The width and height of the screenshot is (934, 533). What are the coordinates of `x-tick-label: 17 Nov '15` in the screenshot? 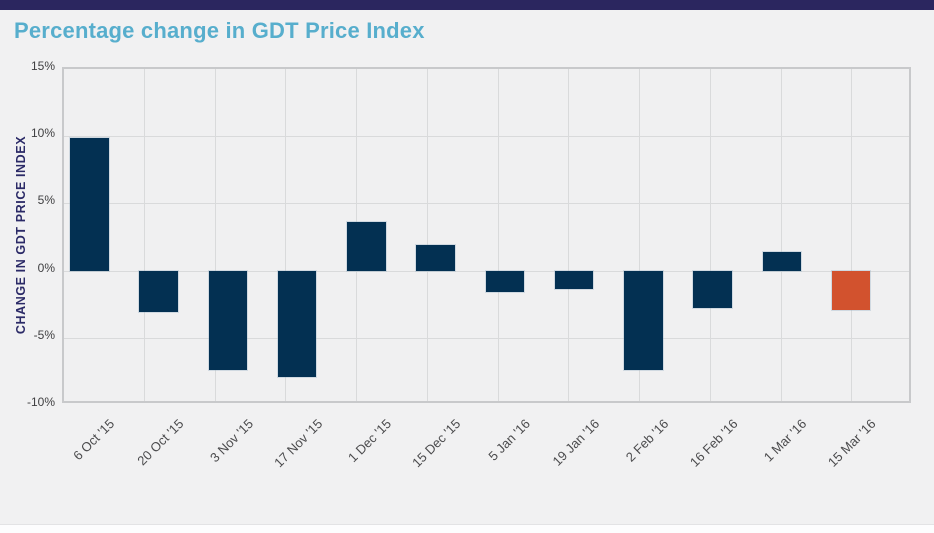 It's located at (297, 443).